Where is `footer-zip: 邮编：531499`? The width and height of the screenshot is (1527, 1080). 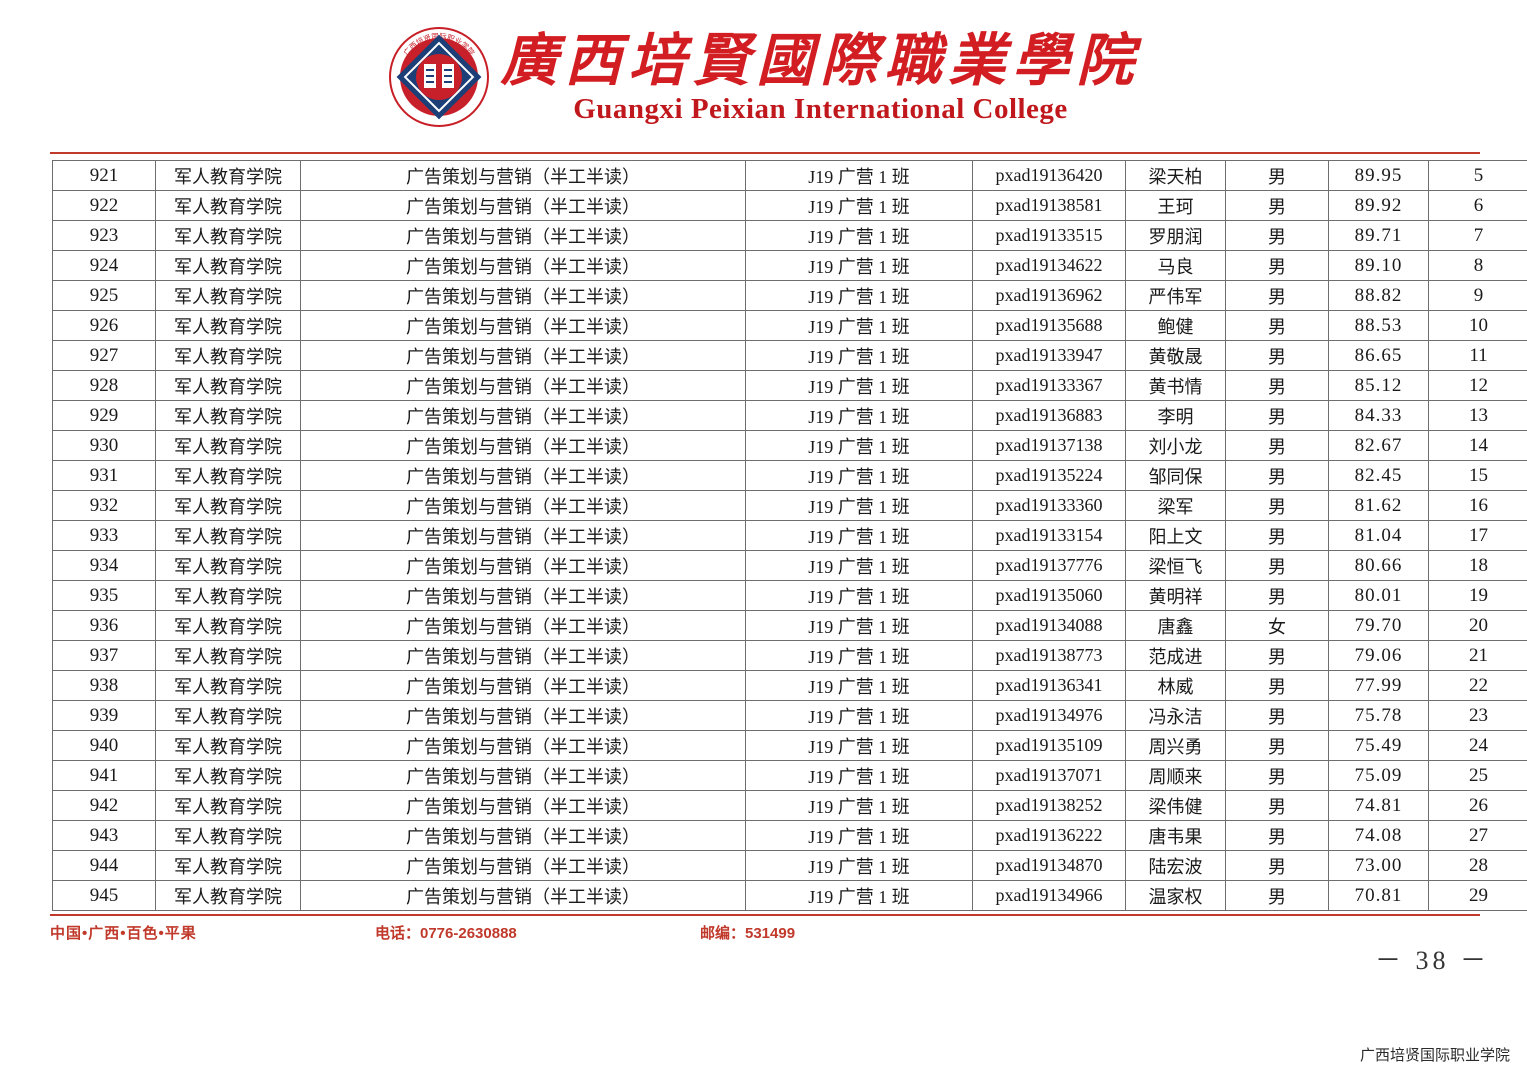
footer-zip: 邮编：531499 is located at coordinates (748, 933).